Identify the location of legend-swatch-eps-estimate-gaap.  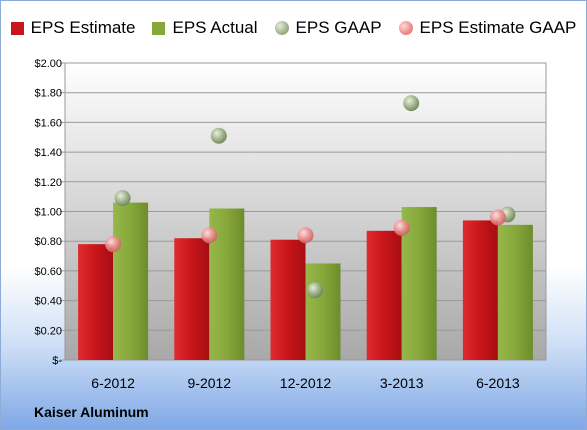
(405, 28).